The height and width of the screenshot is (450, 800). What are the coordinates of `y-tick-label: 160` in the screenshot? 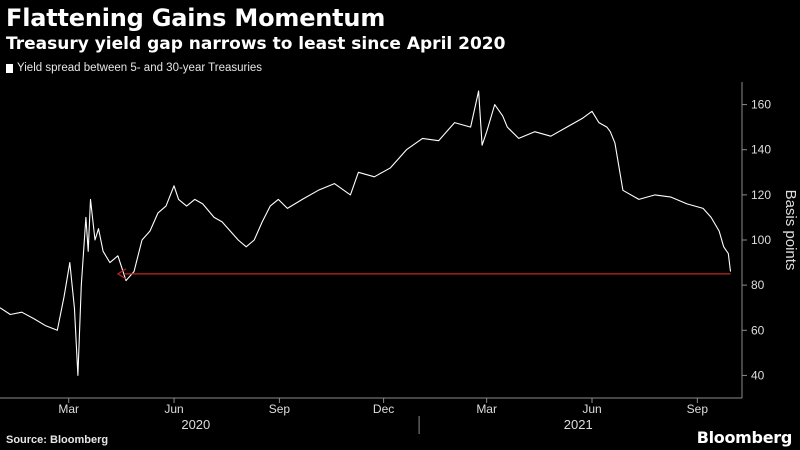 It's located at (761, 105).